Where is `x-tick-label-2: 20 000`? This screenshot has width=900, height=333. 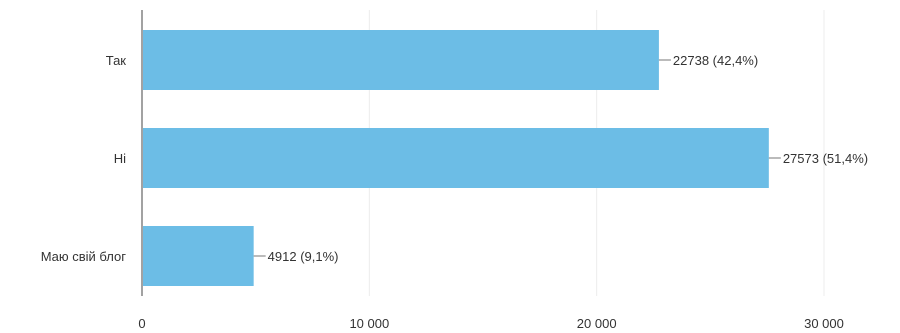 x-tick-label-2: 20 000 is located at coordinates (597, 323).